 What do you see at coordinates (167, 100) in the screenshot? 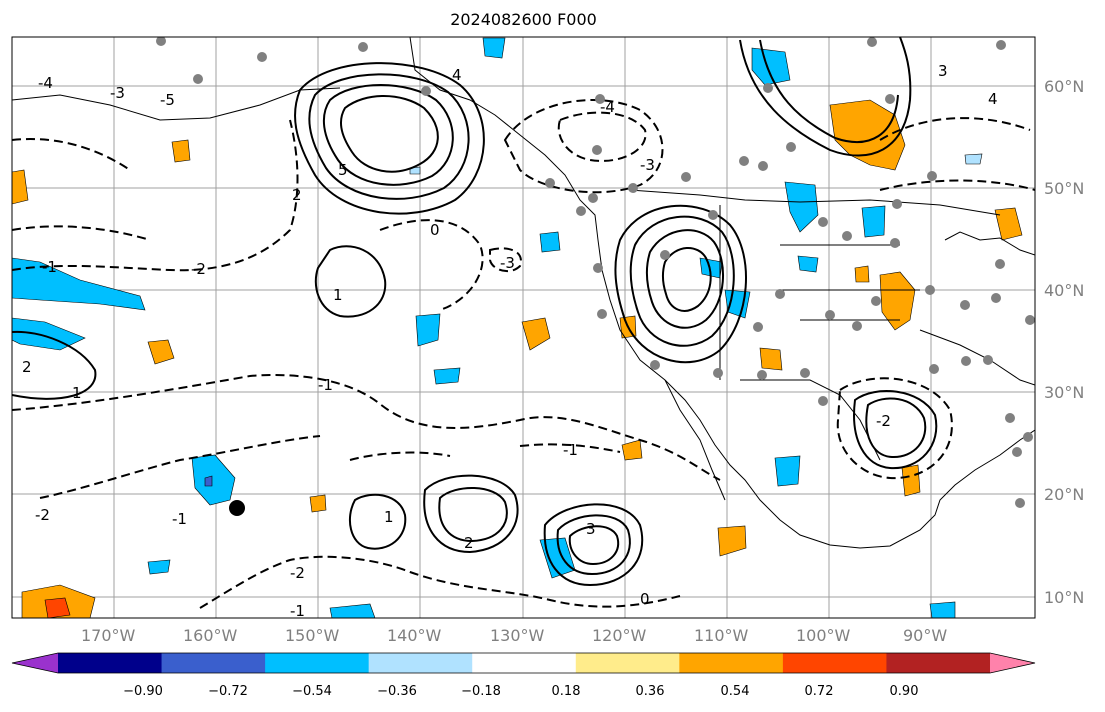
I see `contour-label: -5` at bounding box center [167, 100].